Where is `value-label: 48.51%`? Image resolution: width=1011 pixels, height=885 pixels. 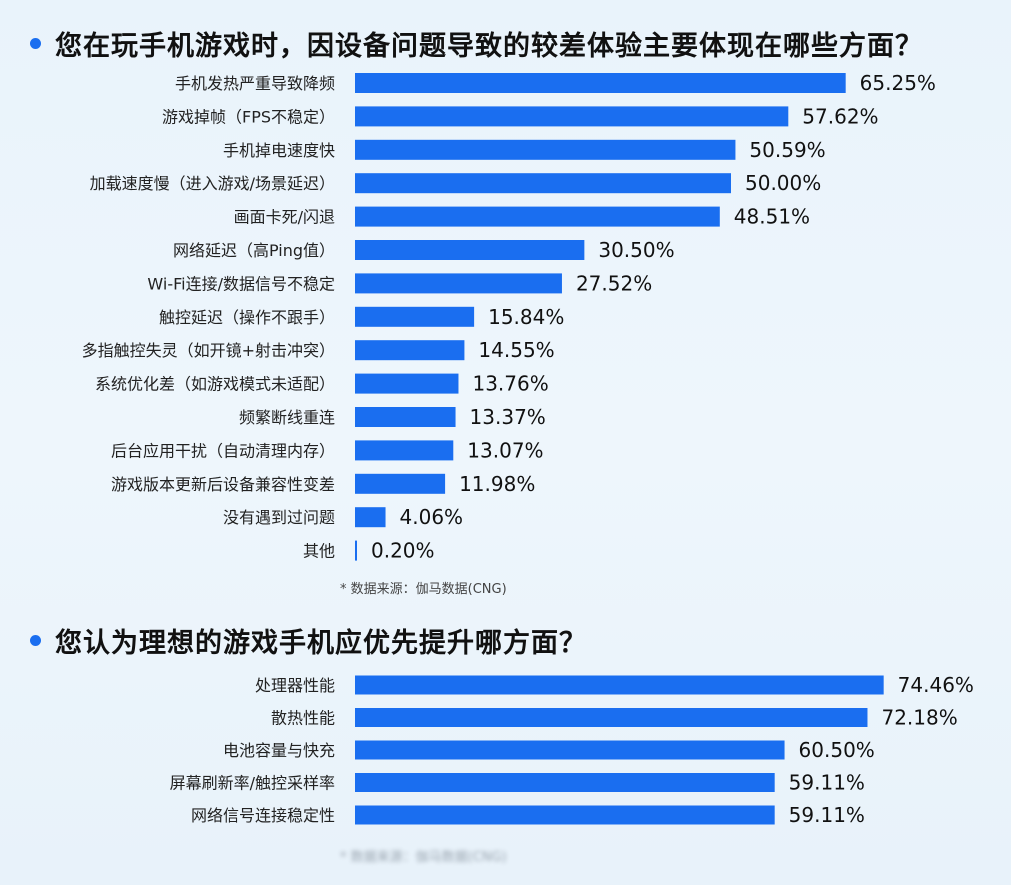
value-label: 48.51% is located at coordinates (772, 217).